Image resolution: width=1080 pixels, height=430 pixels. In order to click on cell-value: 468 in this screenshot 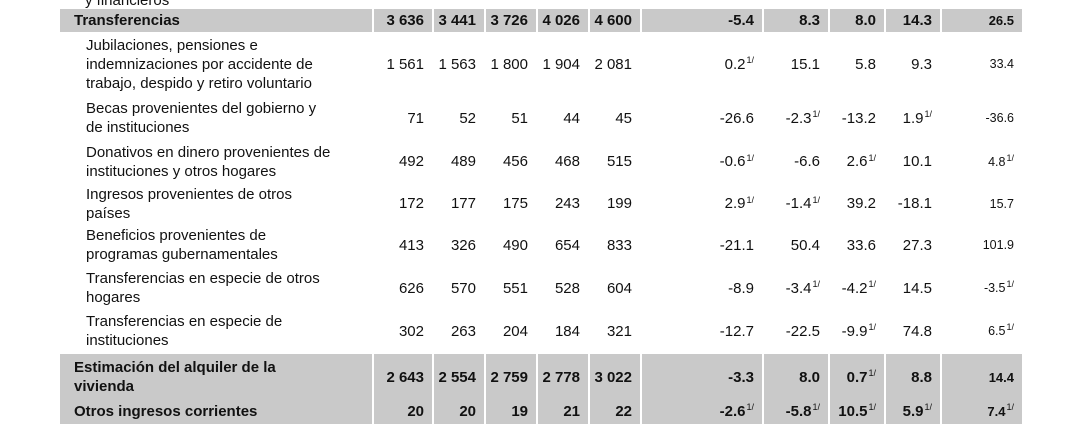, I will do `click(567, 161)`.